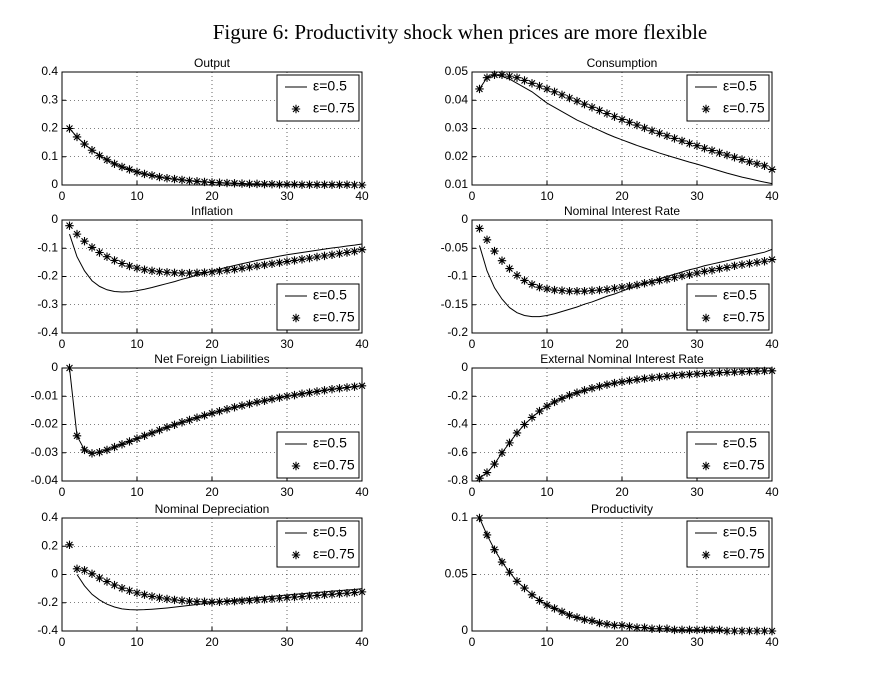 The height and width of the screenshot is (692, 882). Describe the element at coordinates (212, 509) in the screenshot. I see `subplot-title: Nominal Depreciation` at that location.